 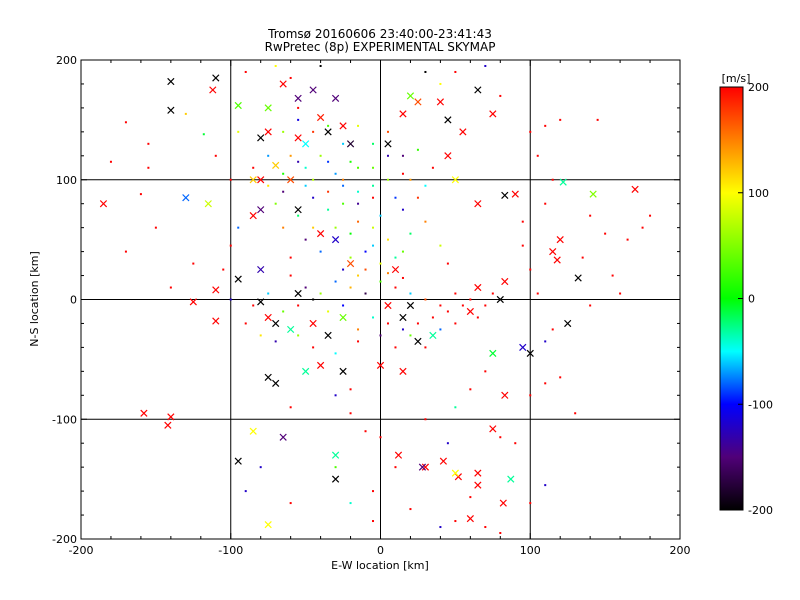 What do you see at coordinates (760, 404) in the screenshot?
I see `colorbar-tick-label: -100` at bounding box center [760, 404].